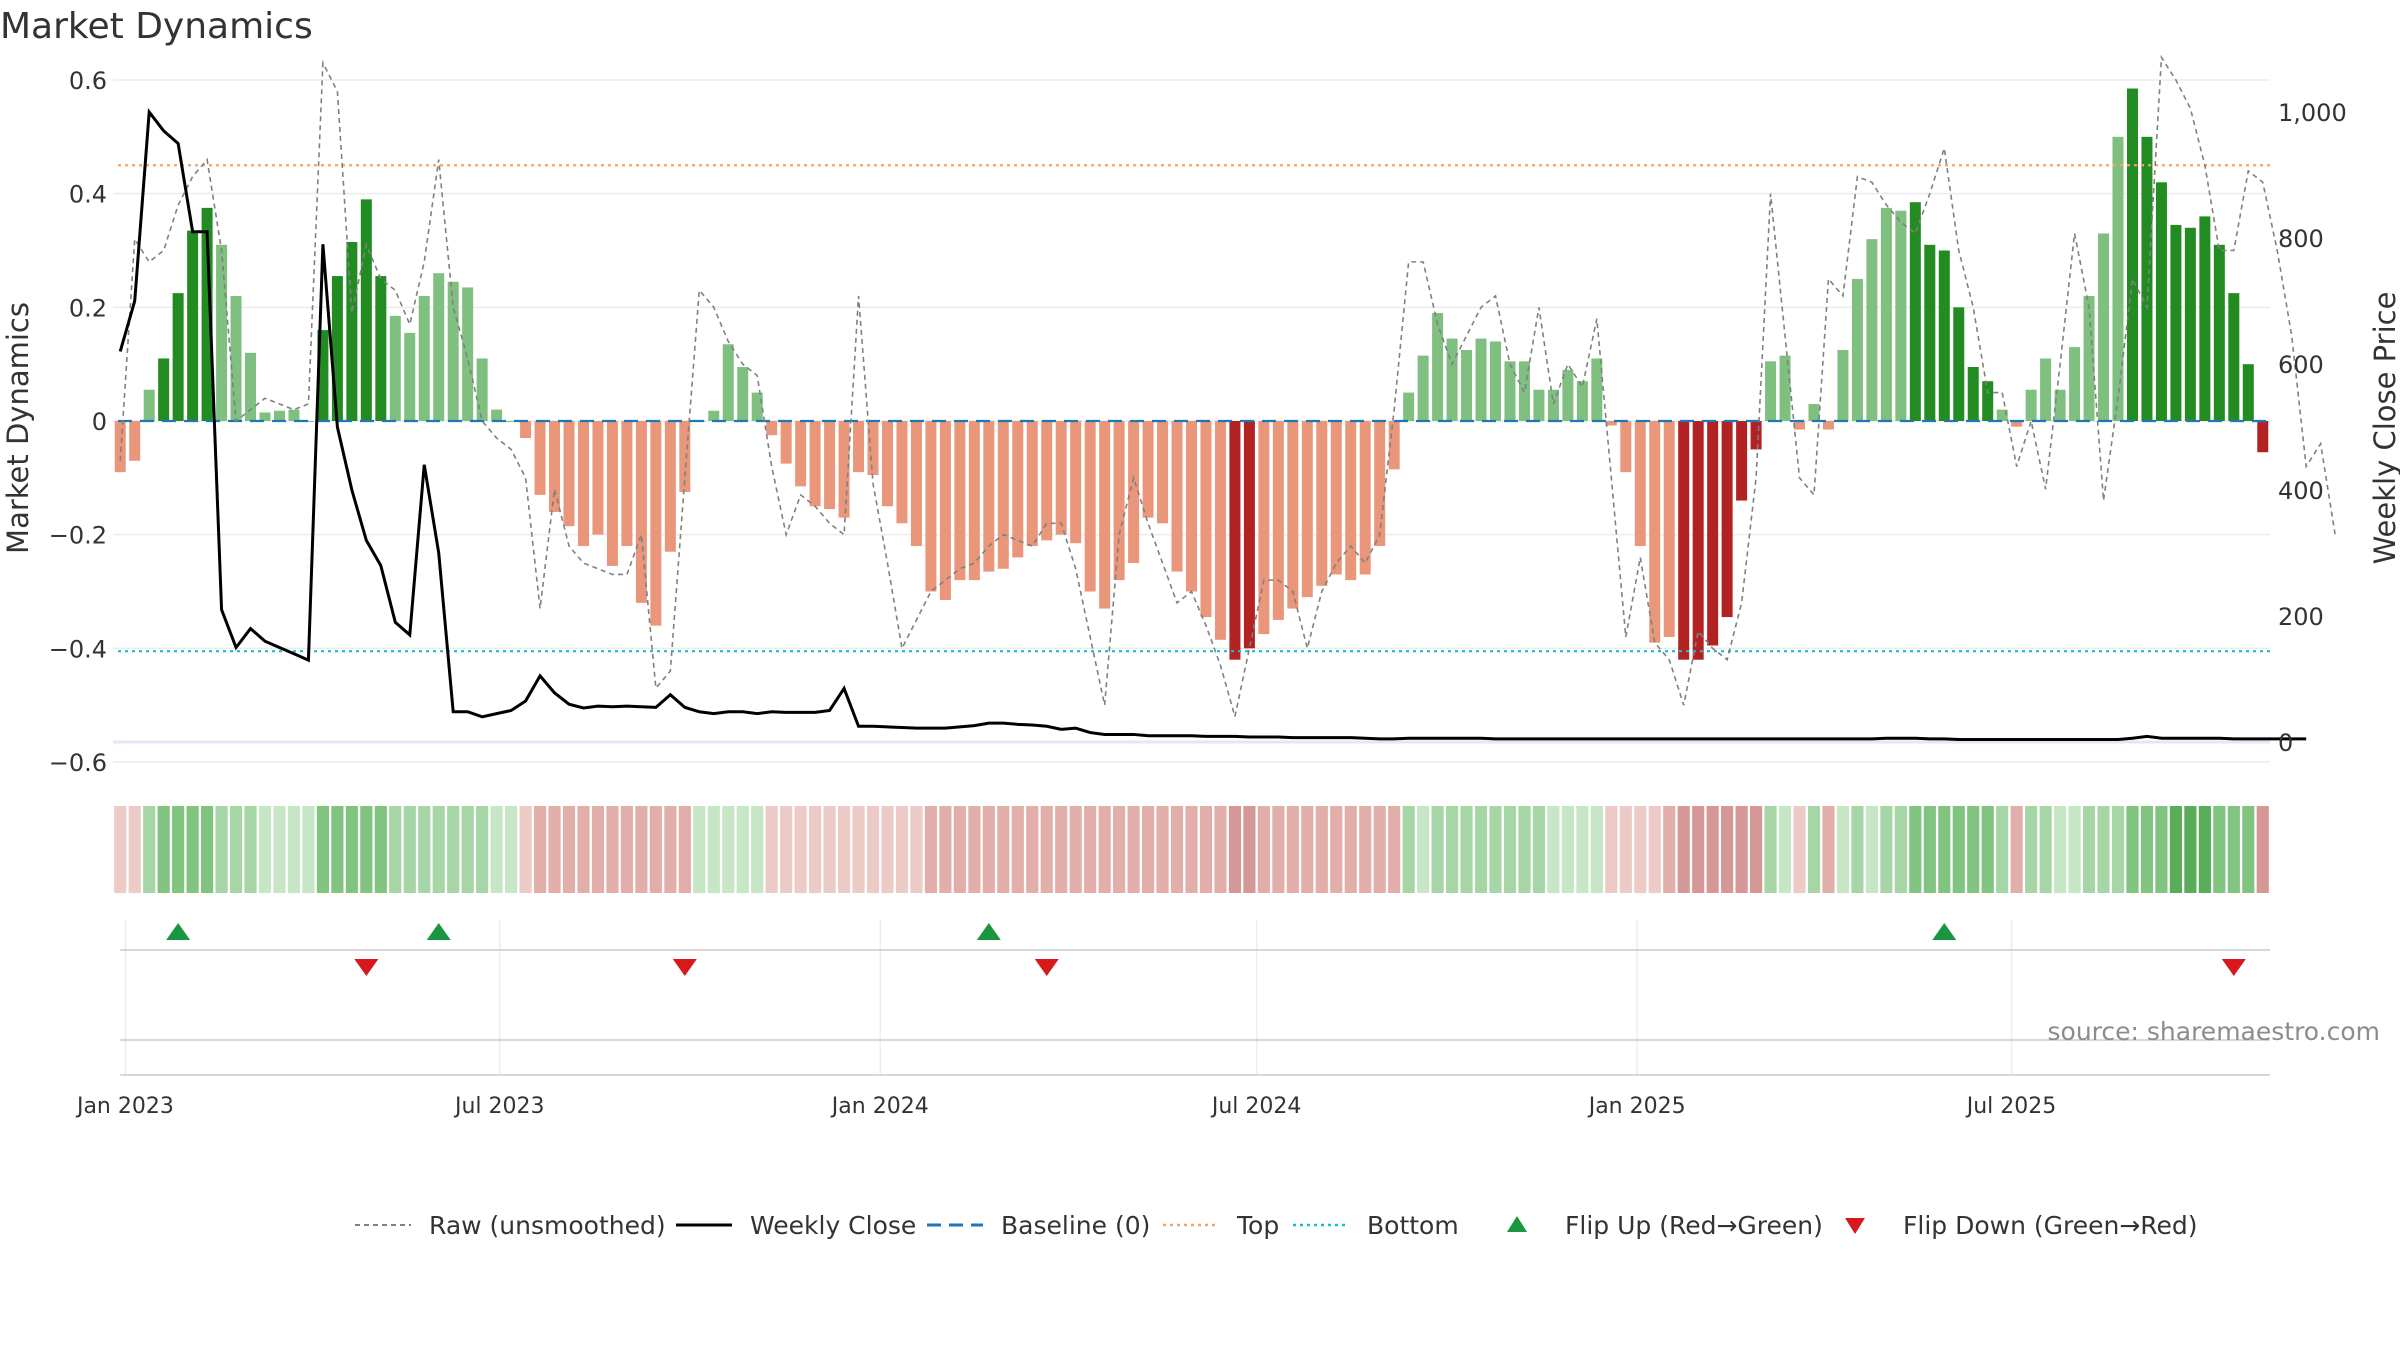 The width and height of the screenshot is (2400, 1350). What do you see at coordinates (78, 536) in the screenshot?
I see `y-tick-label: −0.2` at bounding box center [78, 536].